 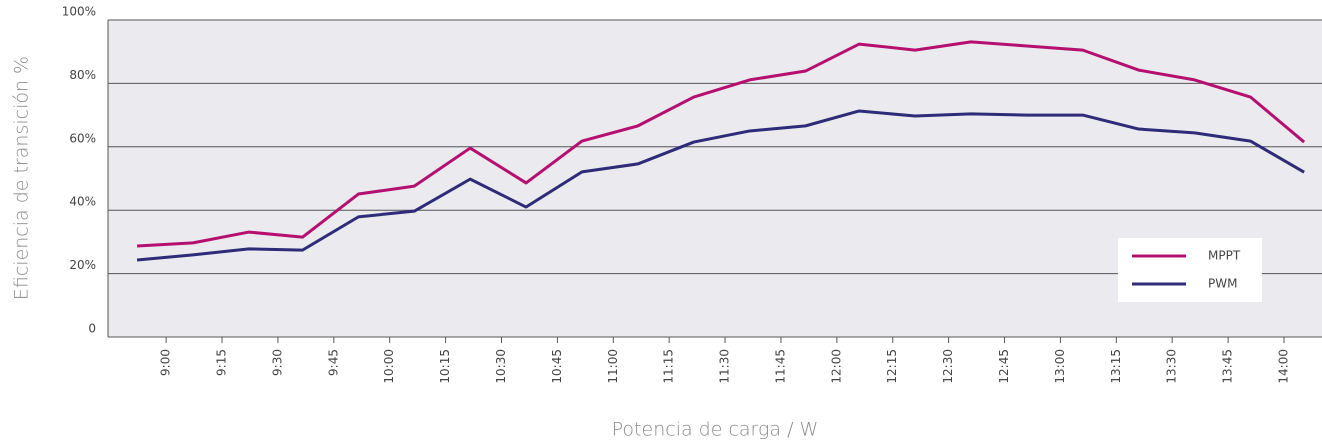 I want to click on x-tick-label: 11:45, so click(x=780, y=366).